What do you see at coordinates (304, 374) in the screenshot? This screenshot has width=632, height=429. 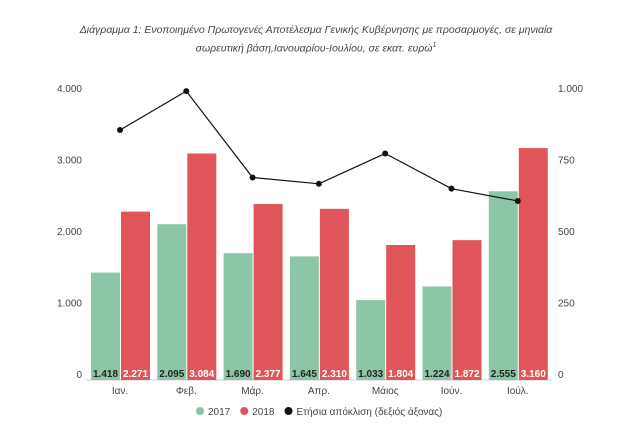 I see `data-label-2017: 1.645` at bounding box center [304, 374].